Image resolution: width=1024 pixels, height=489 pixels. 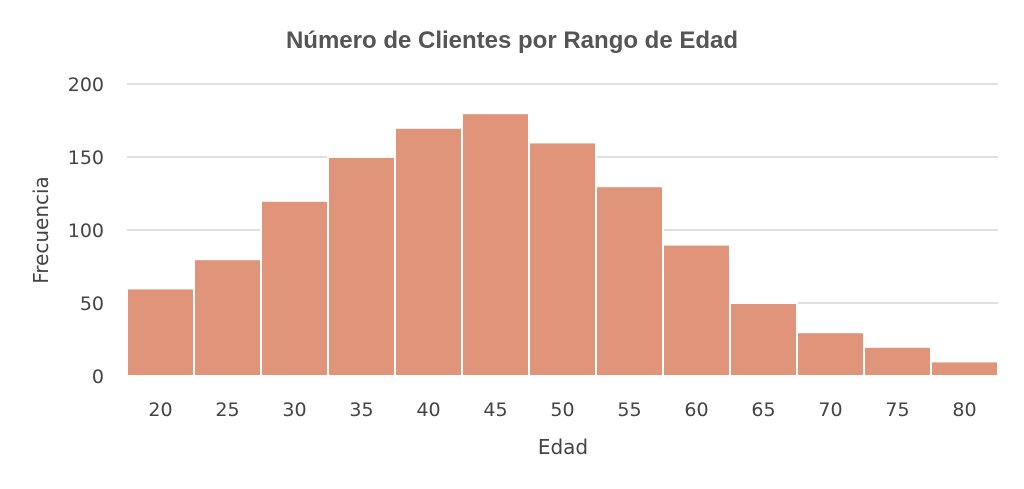 What do you see at coordinates (495, 410) in the screenshot?
I see `x-tick-label: 45` at bounding box center [495, 410].